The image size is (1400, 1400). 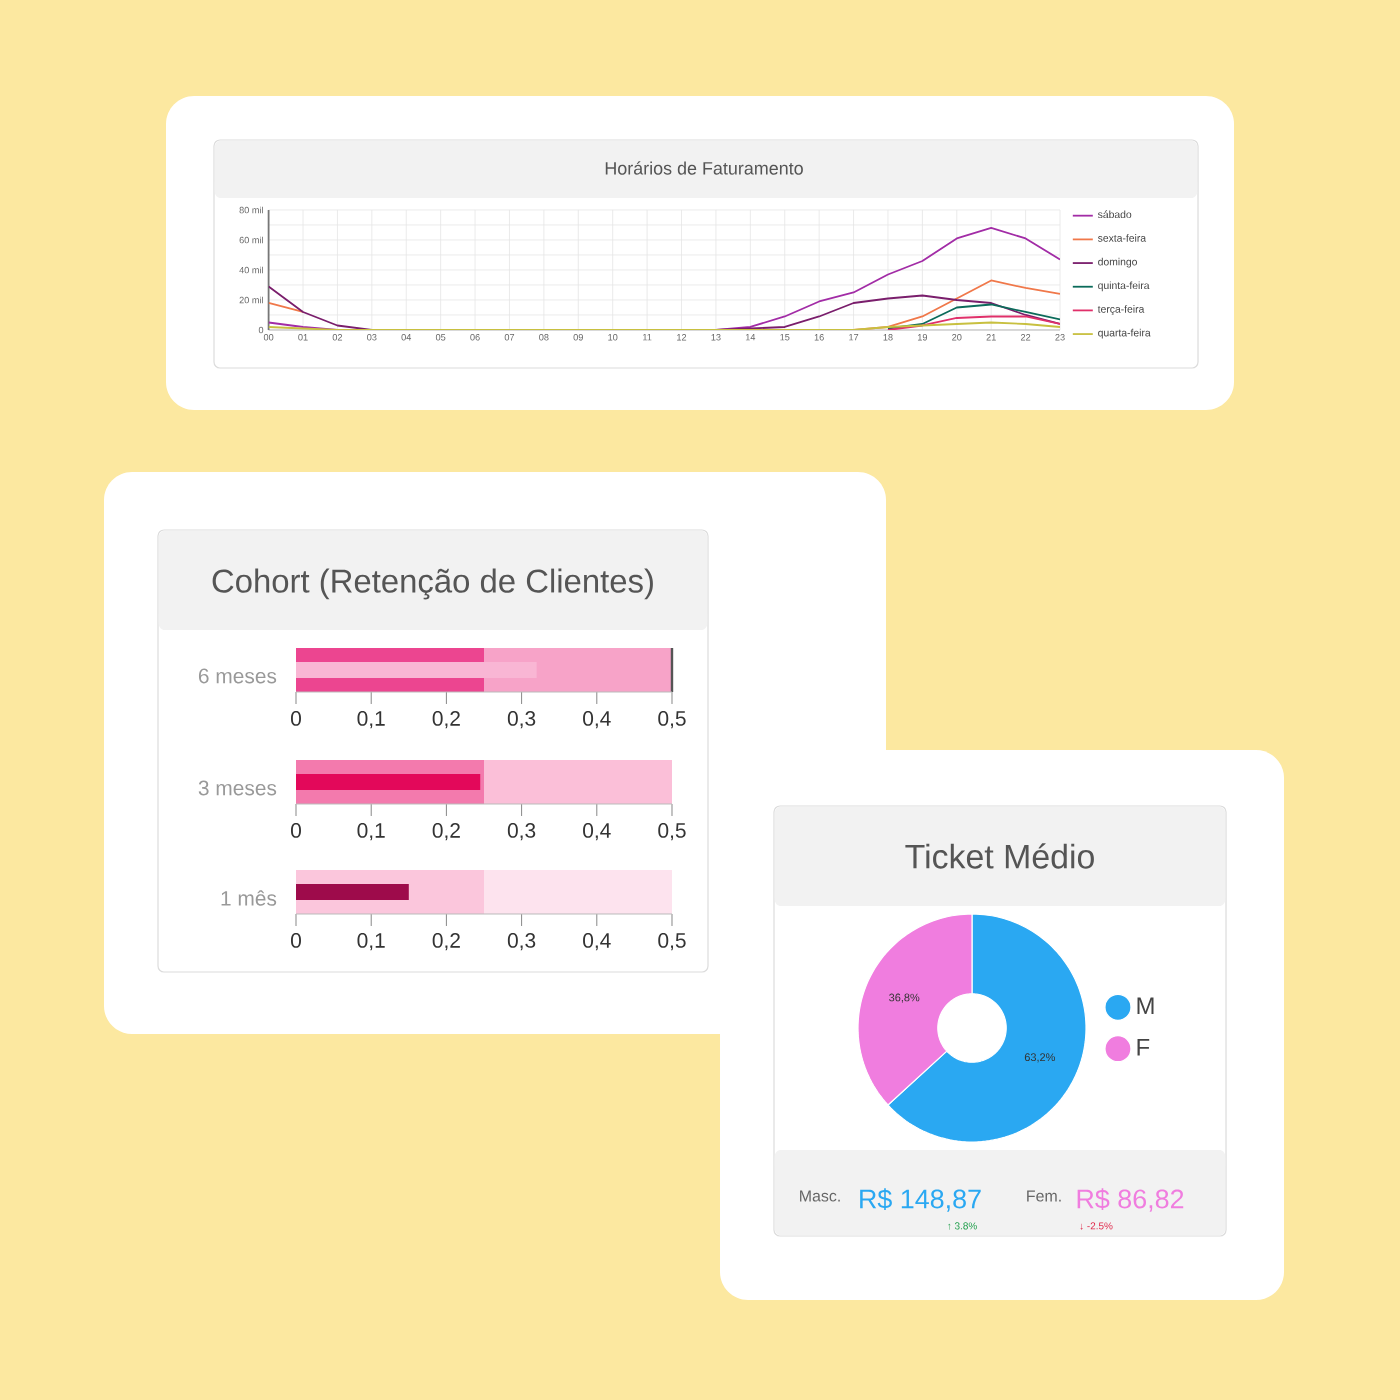 I want to click on y-tick-label: 6 meses, so click(x=237, y=676).